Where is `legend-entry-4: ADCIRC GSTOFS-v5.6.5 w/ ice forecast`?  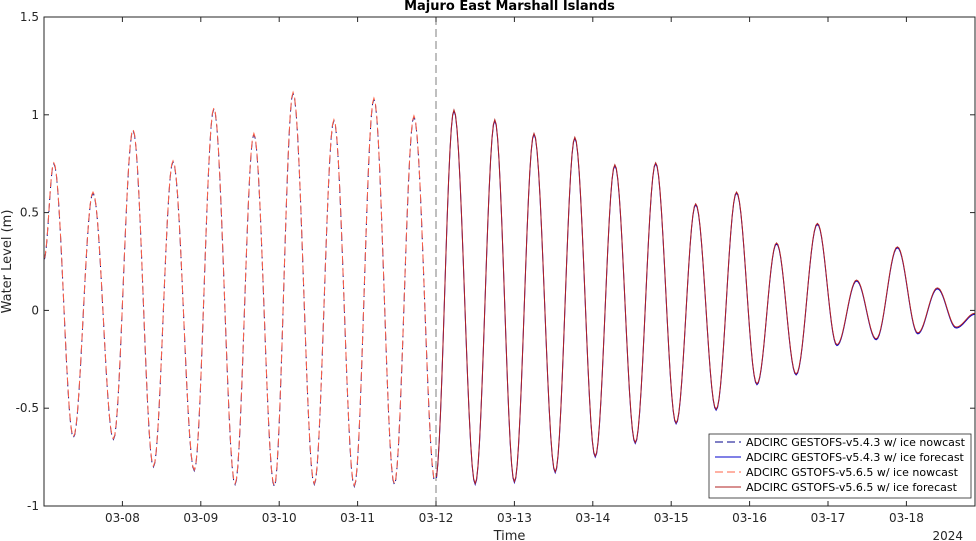 legend-entry-4: ADCIRC GSTOFS-v5.6.5 w/ ice forecast is located at coordinates (852, 487).